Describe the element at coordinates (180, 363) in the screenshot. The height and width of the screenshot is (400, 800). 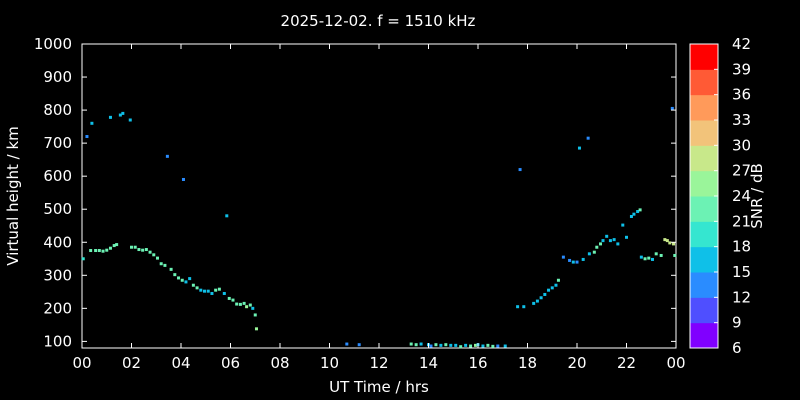
I see `x-tick-label: 04` at that location.